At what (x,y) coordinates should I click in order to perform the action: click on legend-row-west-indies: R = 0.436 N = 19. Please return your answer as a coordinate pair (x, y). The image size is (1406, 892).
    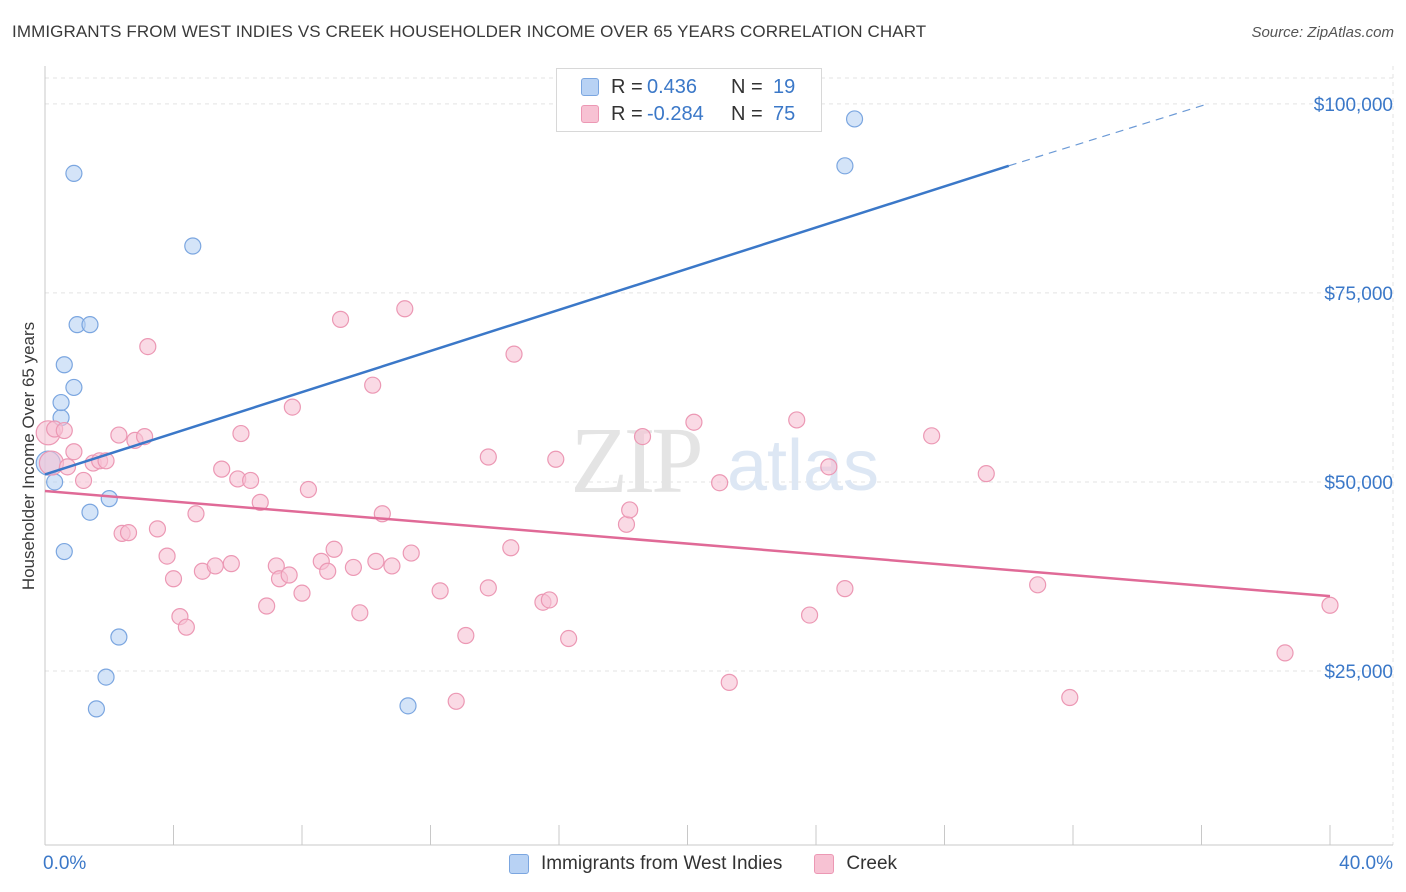
    Looking at the image, I should click on (688, 87).